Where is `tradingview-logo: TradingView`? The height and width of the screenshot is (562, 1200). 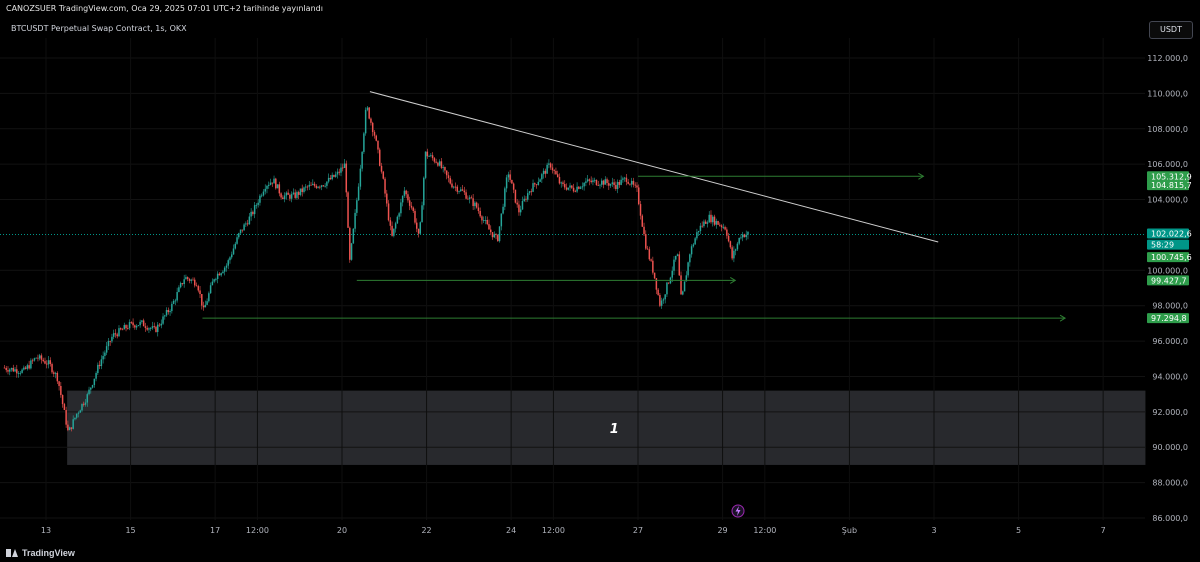
tradingview-logo: TradingView is located at coordinates (40, 553).